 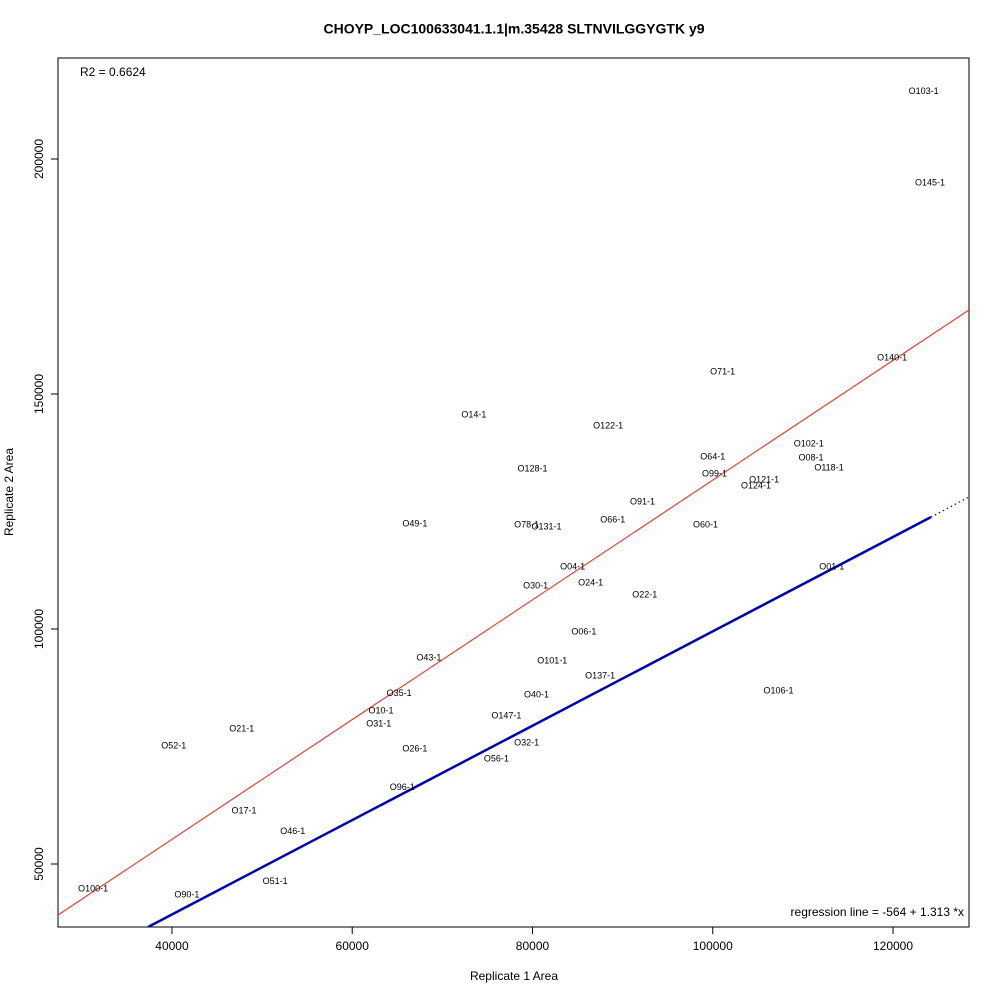 What do you see at coordinates (612, 519) in the screenshot?
I see `point-label: O66-1` at bounding box center [612, 519].